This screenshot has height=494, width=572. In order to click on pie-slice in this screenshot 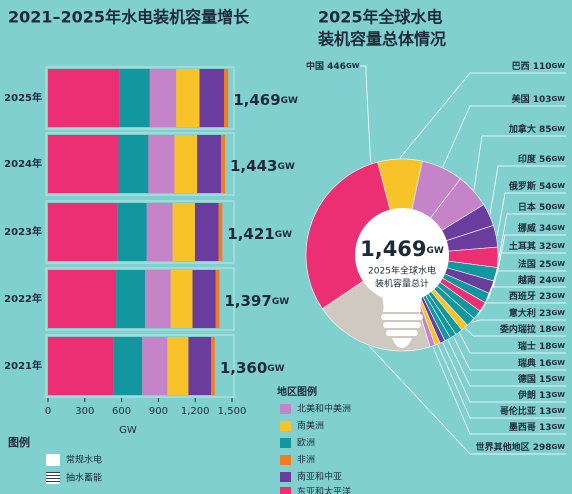, I will do `click(354, 235)`.